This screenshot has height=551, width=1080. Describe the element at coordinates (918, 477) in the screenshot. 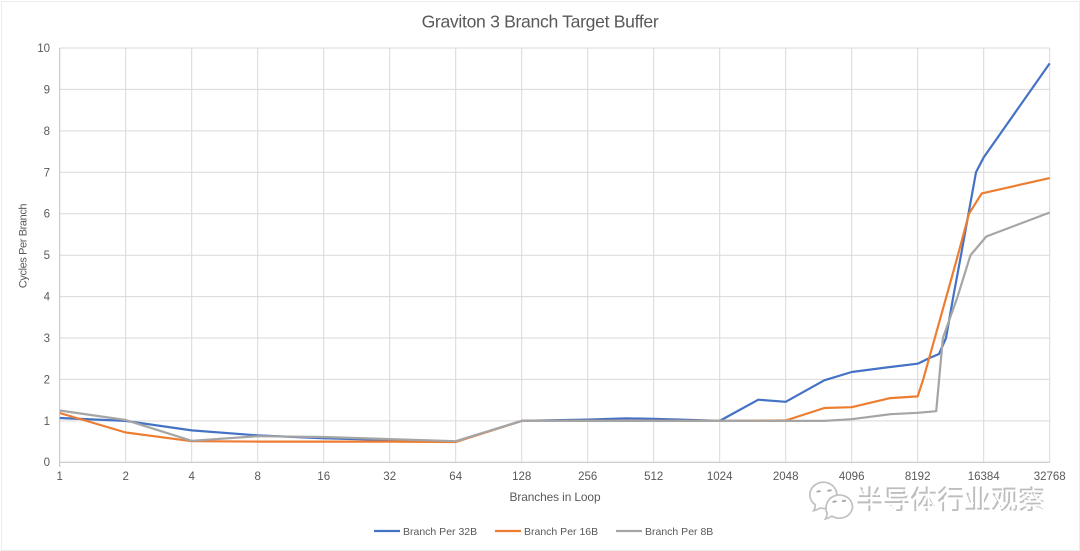

I see `svg-text: 8192` at that location.